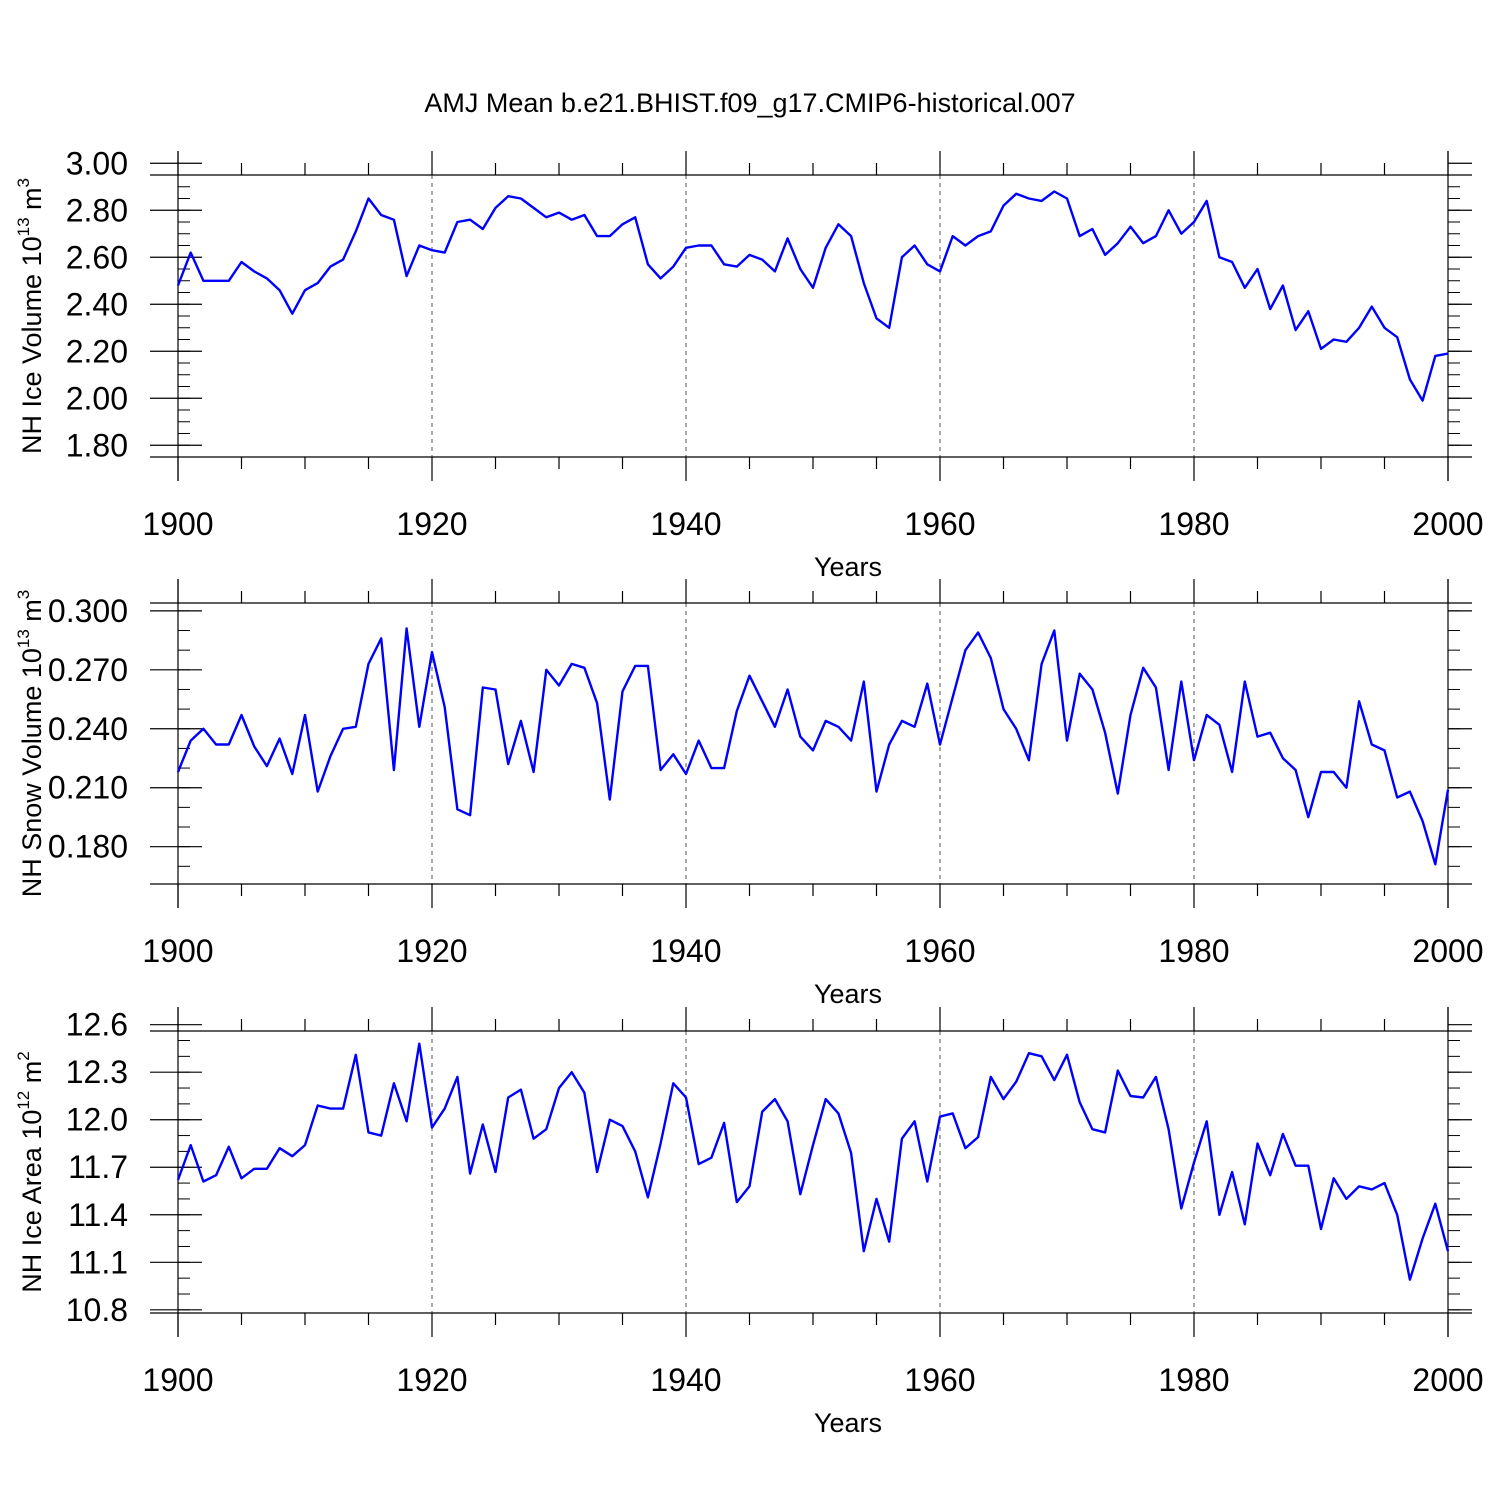 The height and width of the screenshot is (1500, 1500). I want to click on y-tick-label: 12.6, so click(97, 1025).